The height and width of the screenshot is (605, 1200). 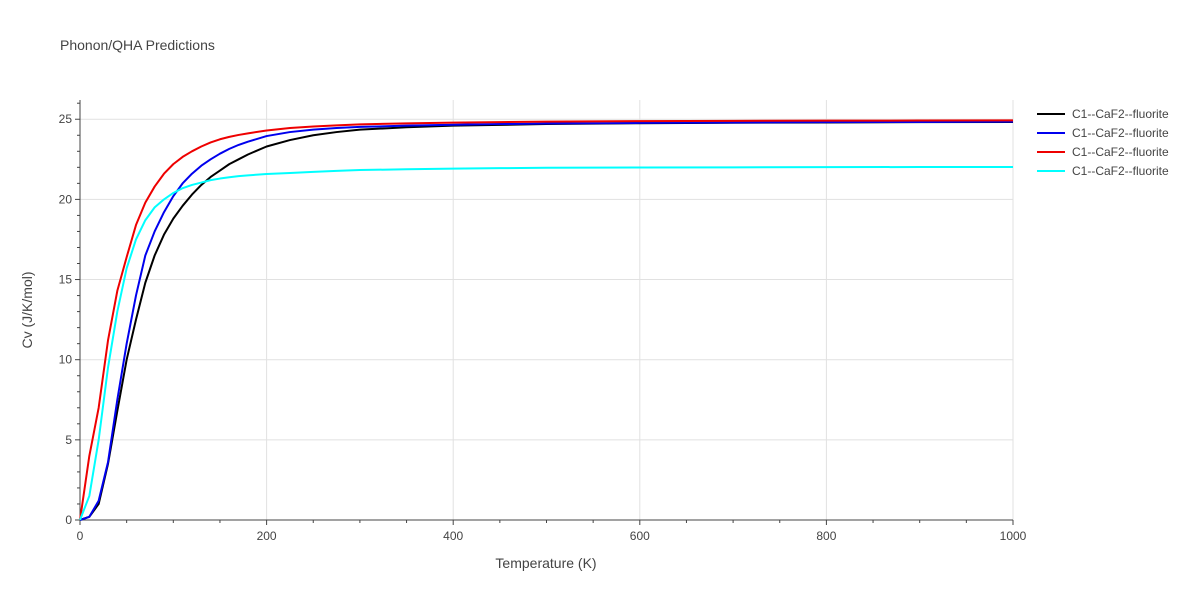 I want to click on legend-item-4: C1--CaF2--fluorite, so click(x=1103, y=171).